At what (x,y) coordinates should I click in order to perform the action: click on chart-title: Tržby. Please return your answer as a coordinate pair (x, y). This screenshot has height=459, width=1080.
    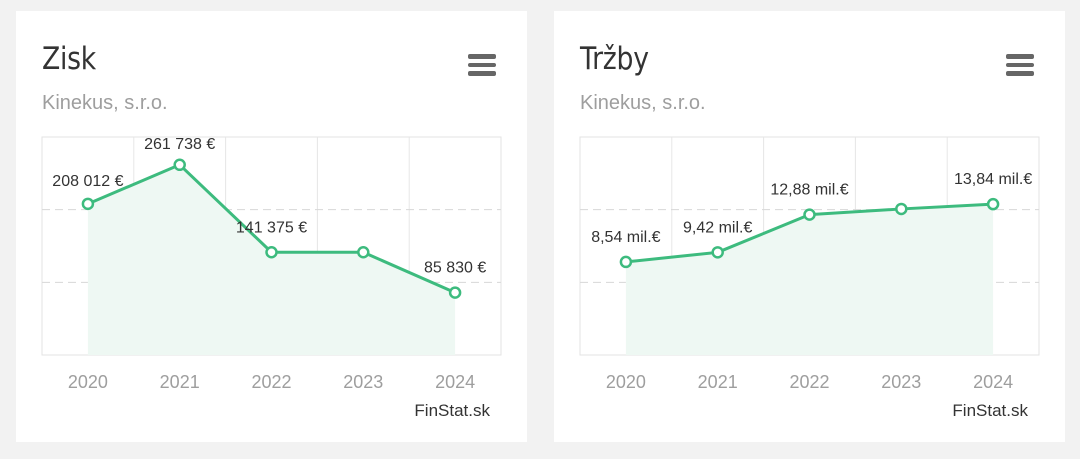
    Looking at the image, I should click on (614, 59).